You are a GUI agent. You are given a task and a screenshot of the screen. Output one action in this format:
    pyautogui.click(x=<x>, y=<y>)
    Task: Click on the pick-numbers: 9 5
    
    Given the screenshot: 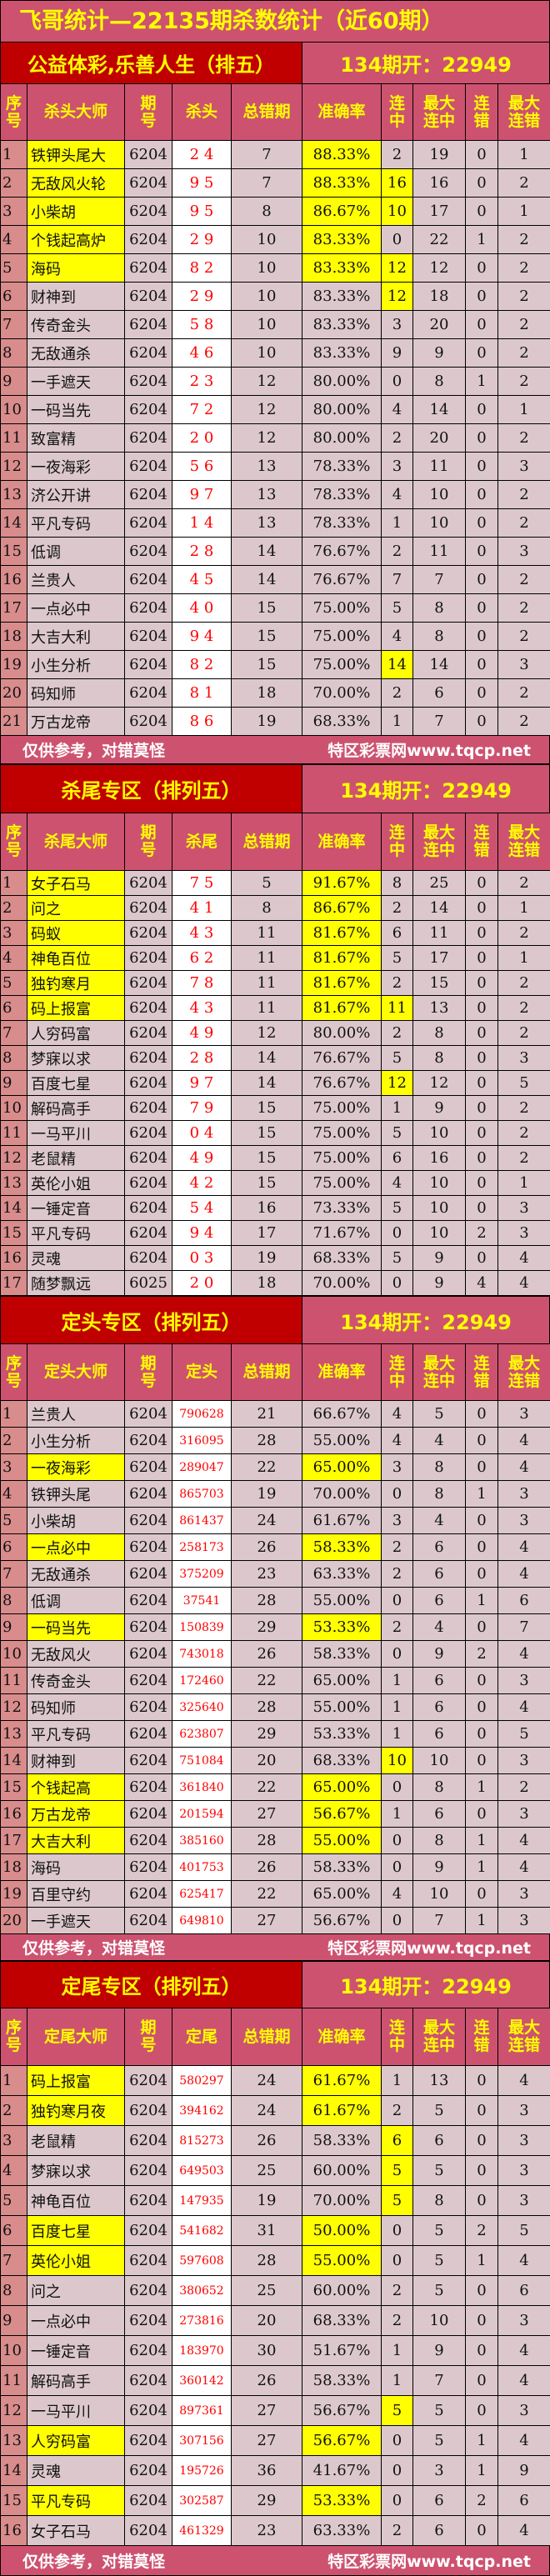 What is the action you would take?
    pyautogui.click(x=202, y=184)
    